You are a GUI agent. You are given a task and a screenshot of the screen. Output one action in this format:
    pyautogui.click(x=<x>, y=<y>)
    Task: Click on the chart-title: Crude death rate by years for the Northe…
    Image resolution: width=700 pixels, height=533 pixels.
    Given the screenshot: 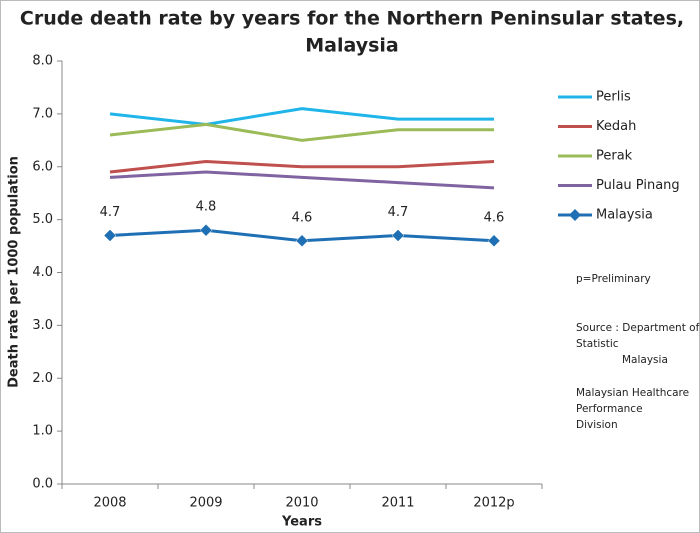 What is the action you would take?
    pyautogui.click(x=352, y=19)
    